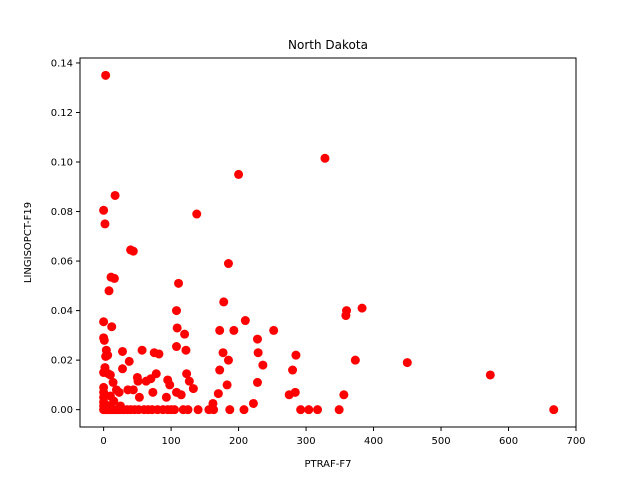  Describe the element at coordinates (62, 63) in the screenshot. I see `y-tick-label: 0.14` at that location.